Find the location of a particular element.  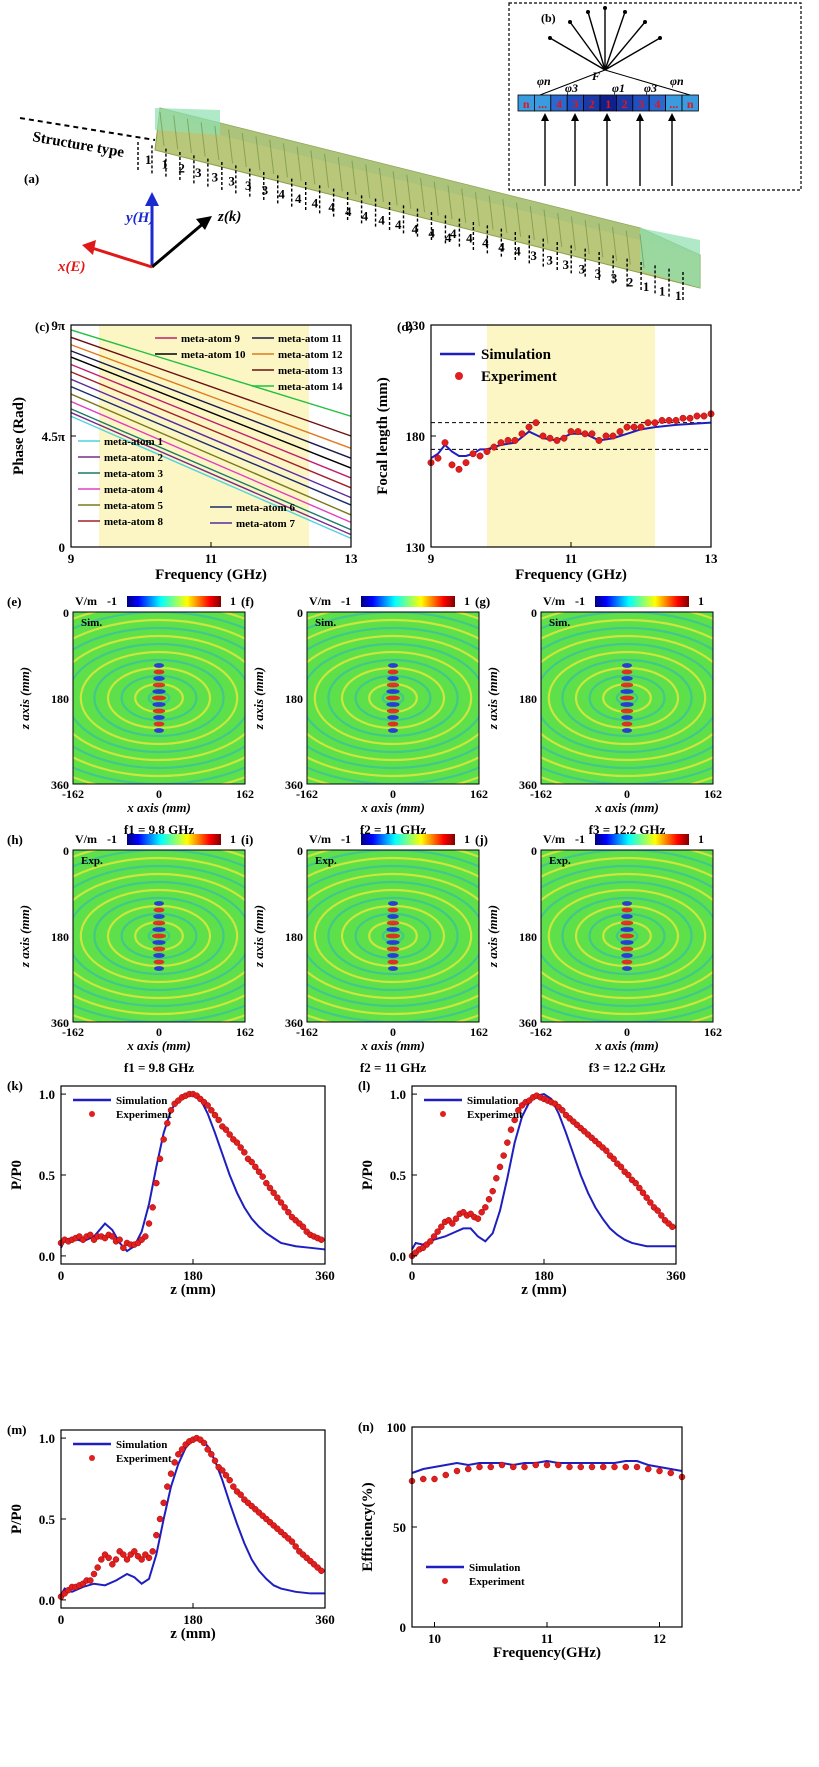

frequency-caption: f1 = 9.8 GHz is located at coordinates (159, 1067).